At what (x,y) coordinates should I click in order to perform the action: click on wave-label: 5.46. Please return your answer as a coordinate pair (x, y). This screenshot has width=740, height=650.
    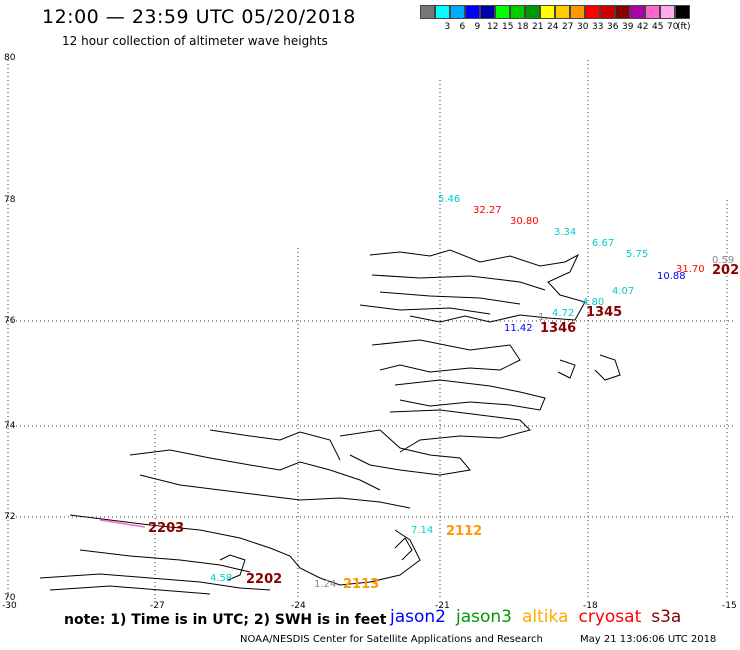
    Looking at the image, I should click on (449, 199).